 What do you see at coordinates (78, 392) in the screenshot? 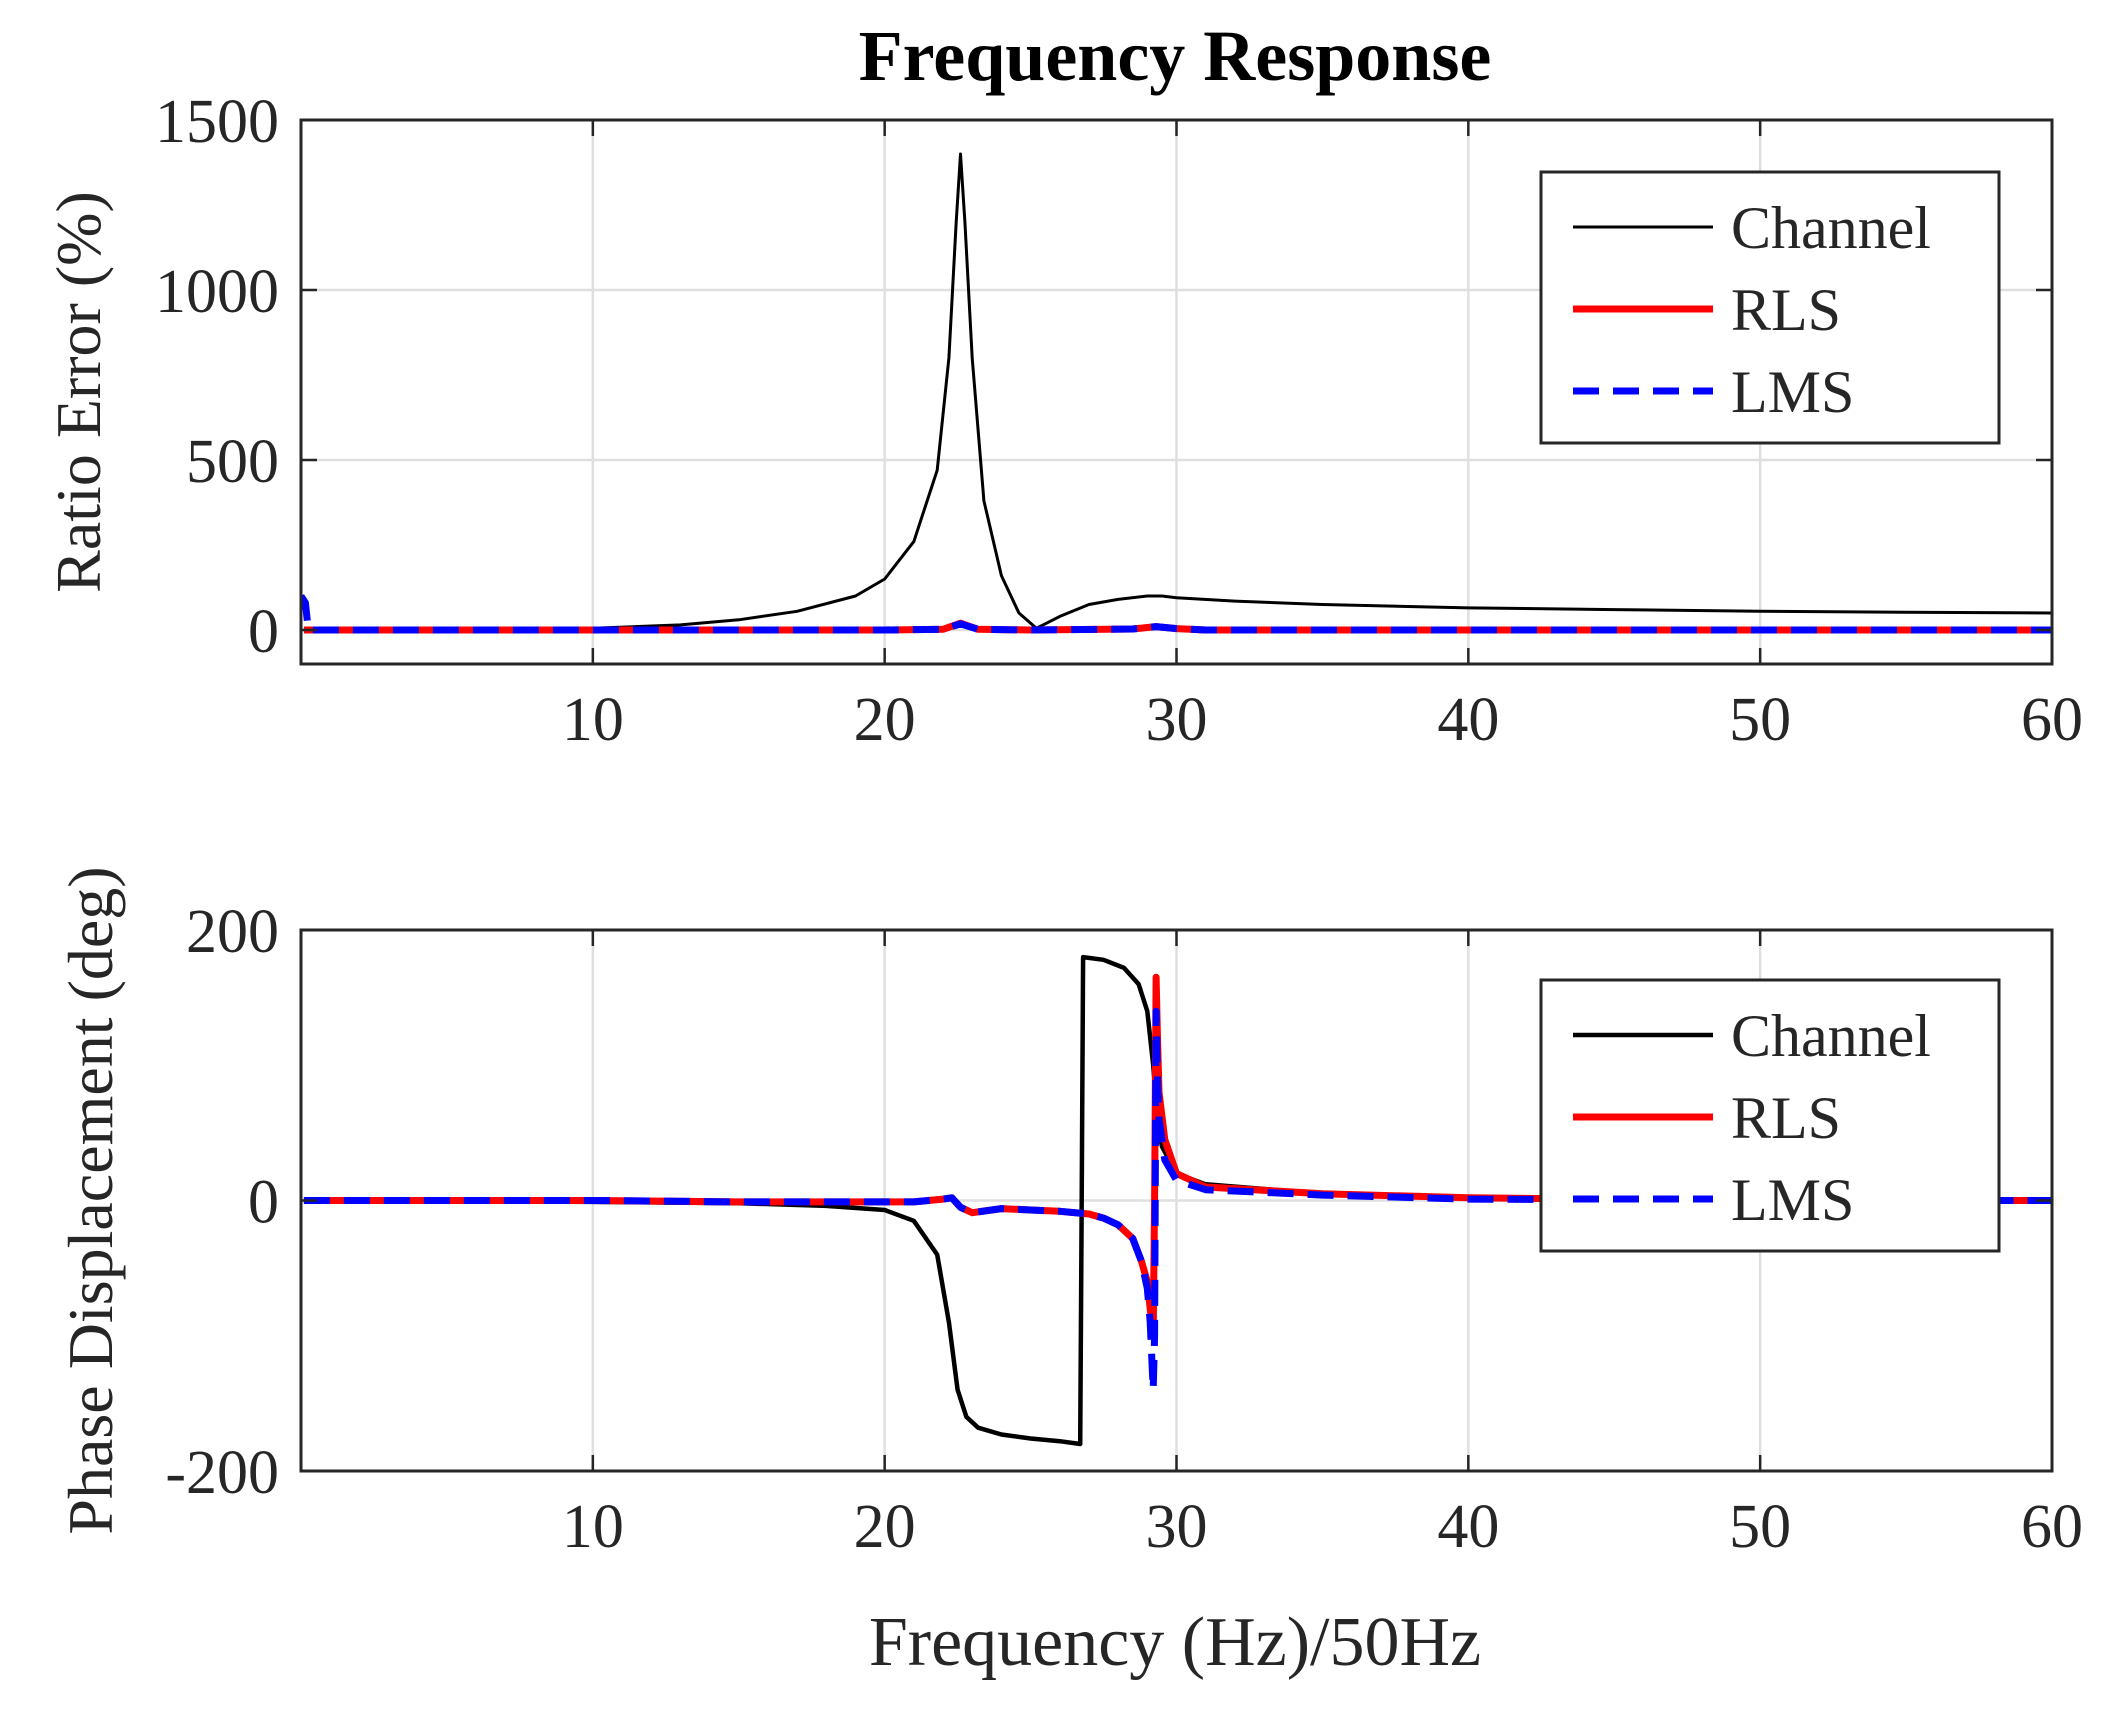
I see `ratio-error-y-axis-label: Ratio Error (%)` at bounding box center [78, 392].